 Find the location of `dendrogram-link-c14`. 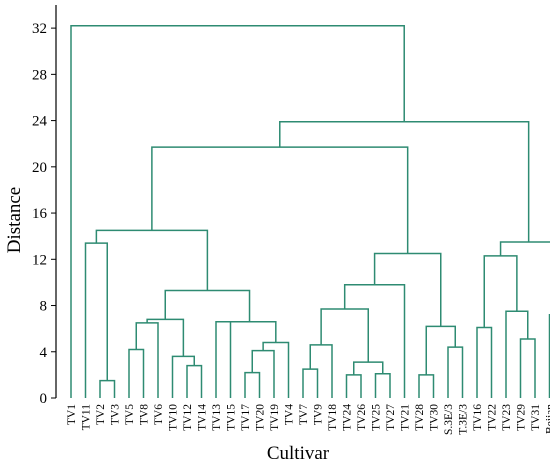

dendrogram-link-c14 is located at coordinates (321, 371).